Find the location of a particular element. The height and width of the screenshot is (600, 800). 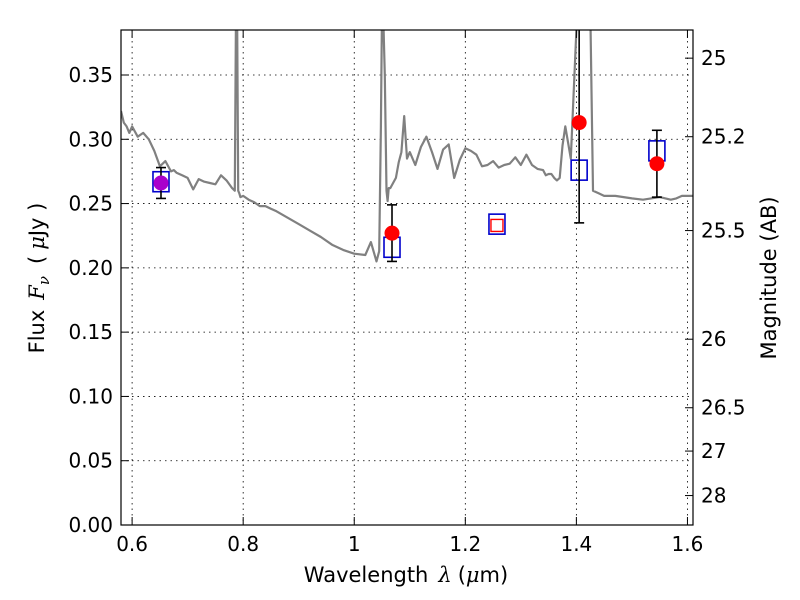

y2-tick-label: 26.5 is located at coordinates (723, 408).